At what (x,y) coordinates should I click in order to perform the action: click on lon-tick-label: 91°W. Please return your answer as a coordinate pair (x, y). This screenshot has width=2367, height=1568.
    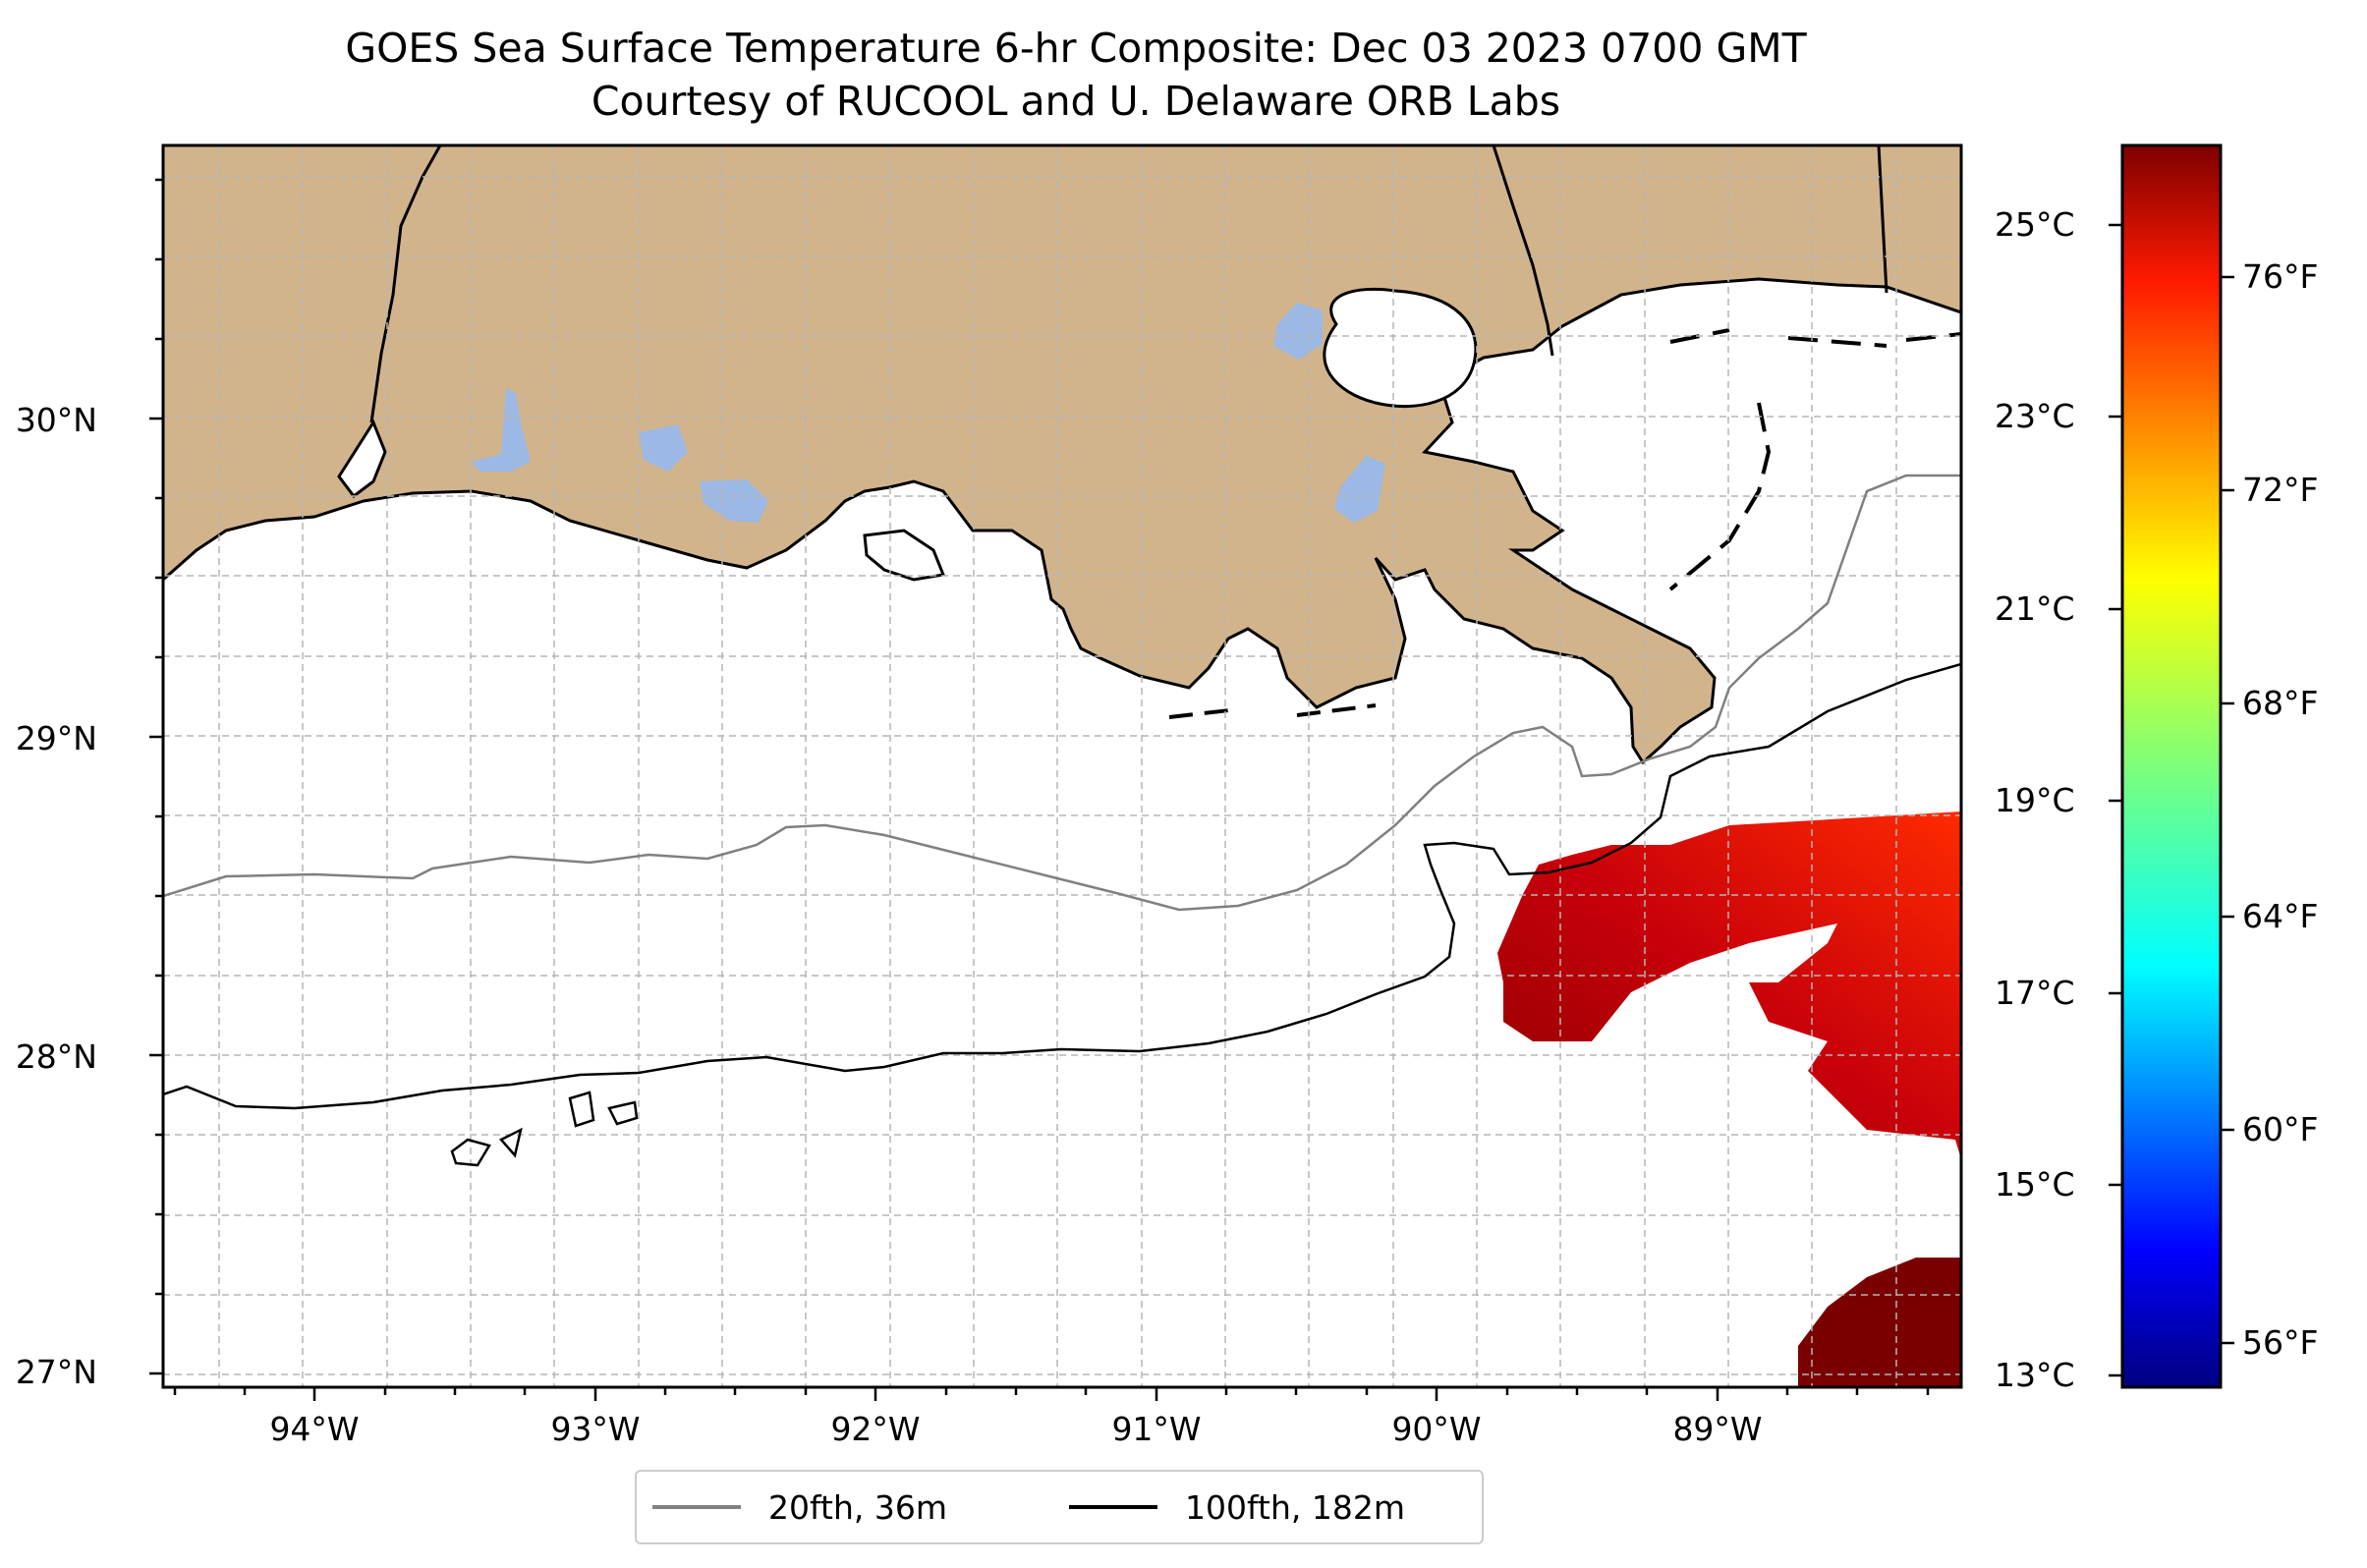
    Looking at the image, I should click on (1156, 1429).